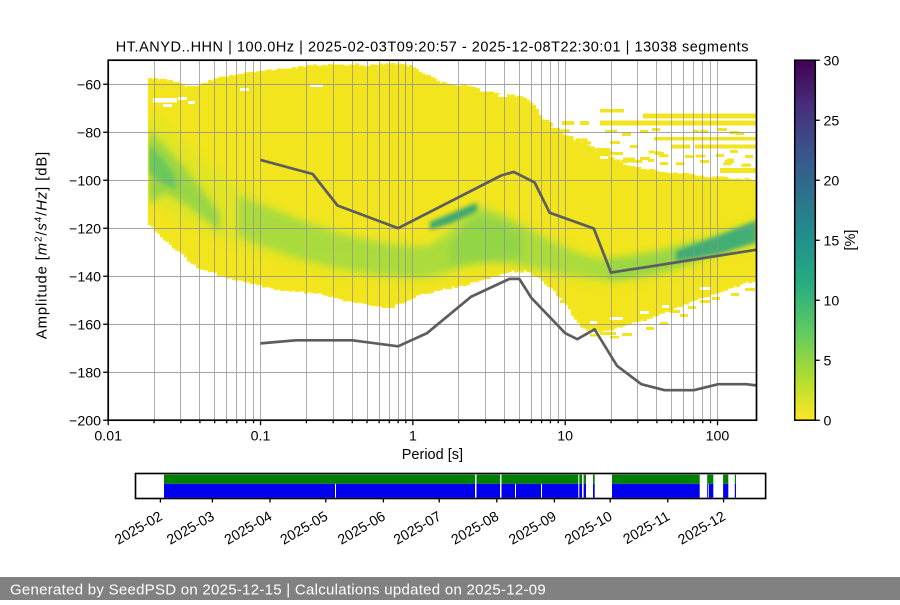  I want to click on svg-text: 30, so click(832, 62).